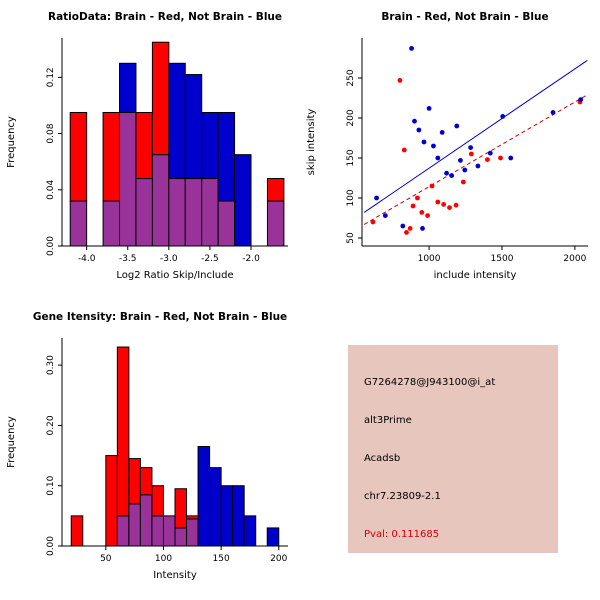 This screenshot has height=600, width=600. I want to click on info-line: chr7.23809-2.1, so click(402, 496).